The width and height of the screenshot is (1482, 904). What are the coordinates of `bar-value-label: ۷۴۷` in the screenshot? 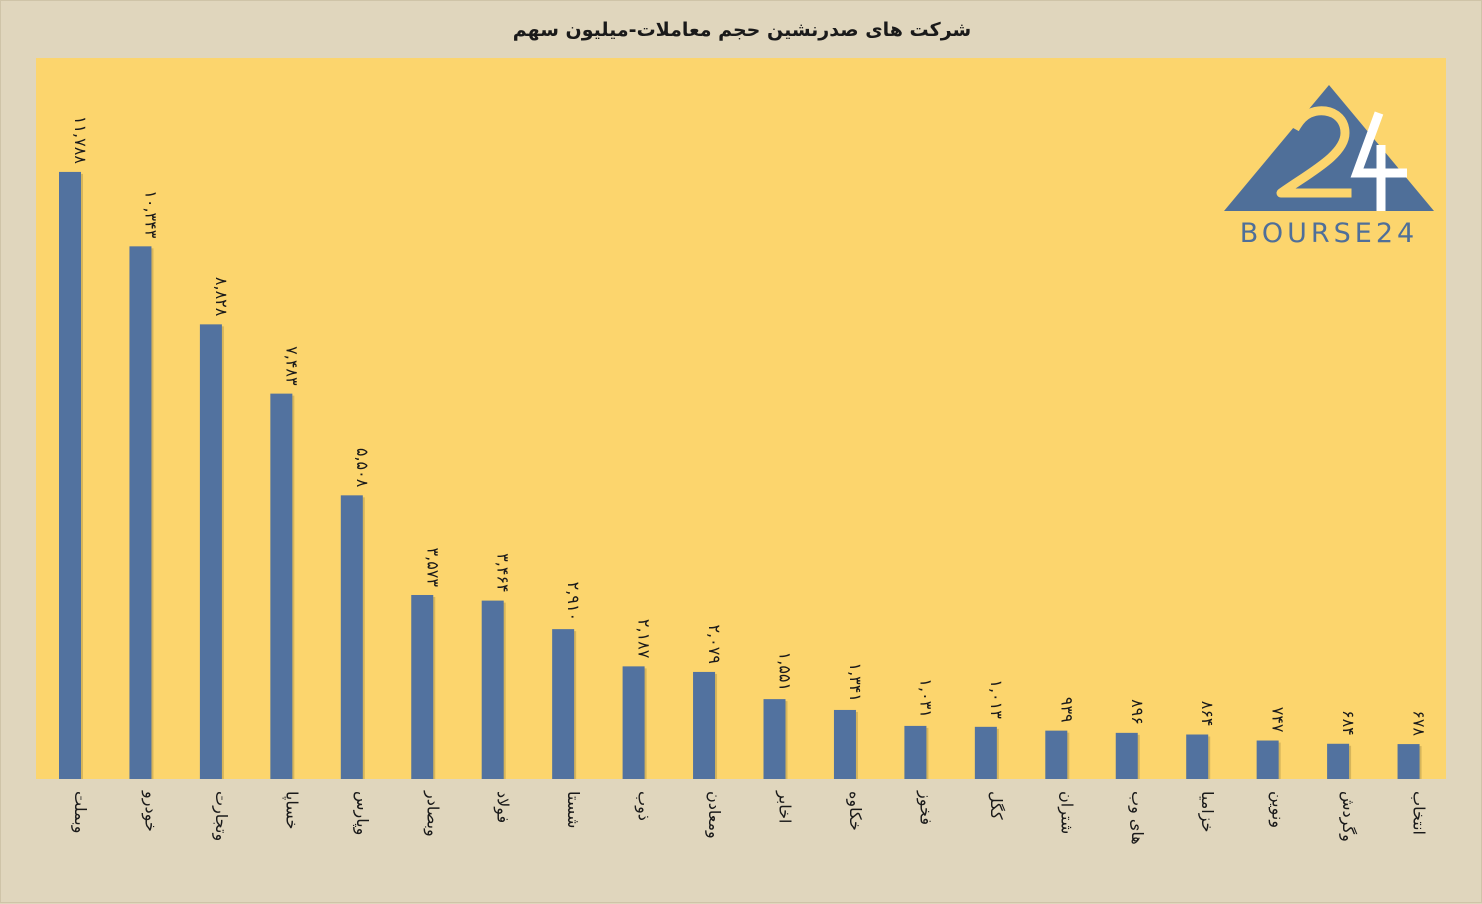 It's located at (1278, 720).